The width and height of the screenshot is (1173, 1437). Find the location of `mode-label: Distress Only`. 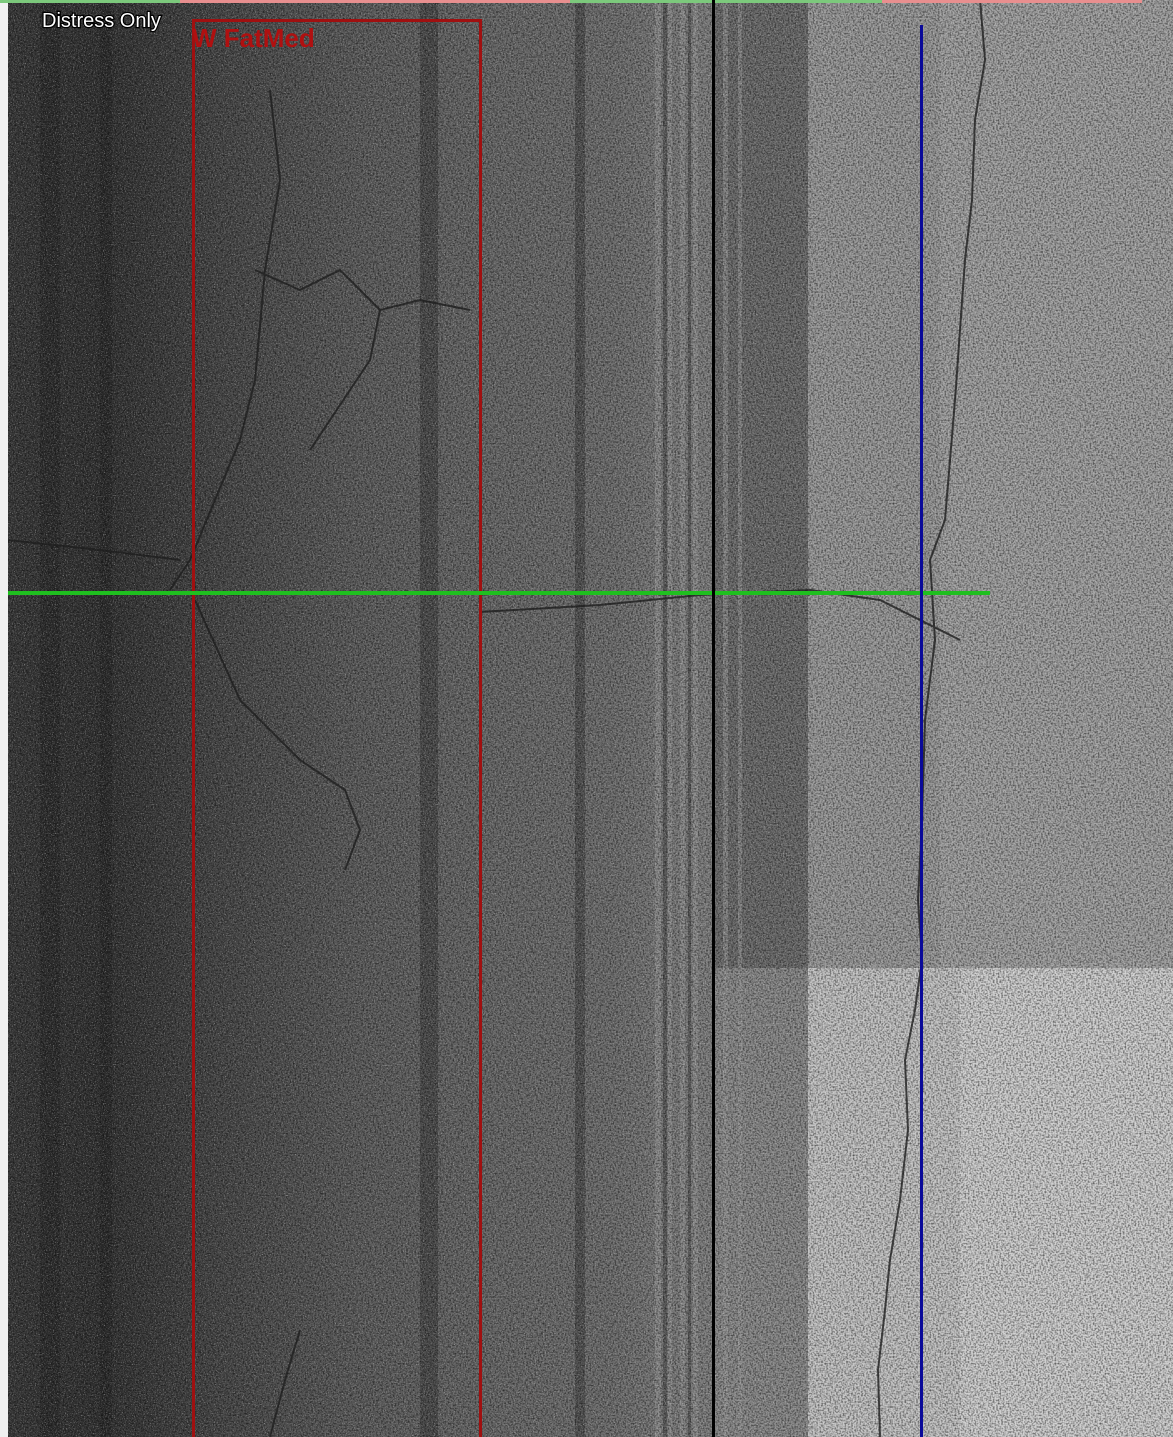

mode-label: Distress Only is located at coordinates (101, 21).